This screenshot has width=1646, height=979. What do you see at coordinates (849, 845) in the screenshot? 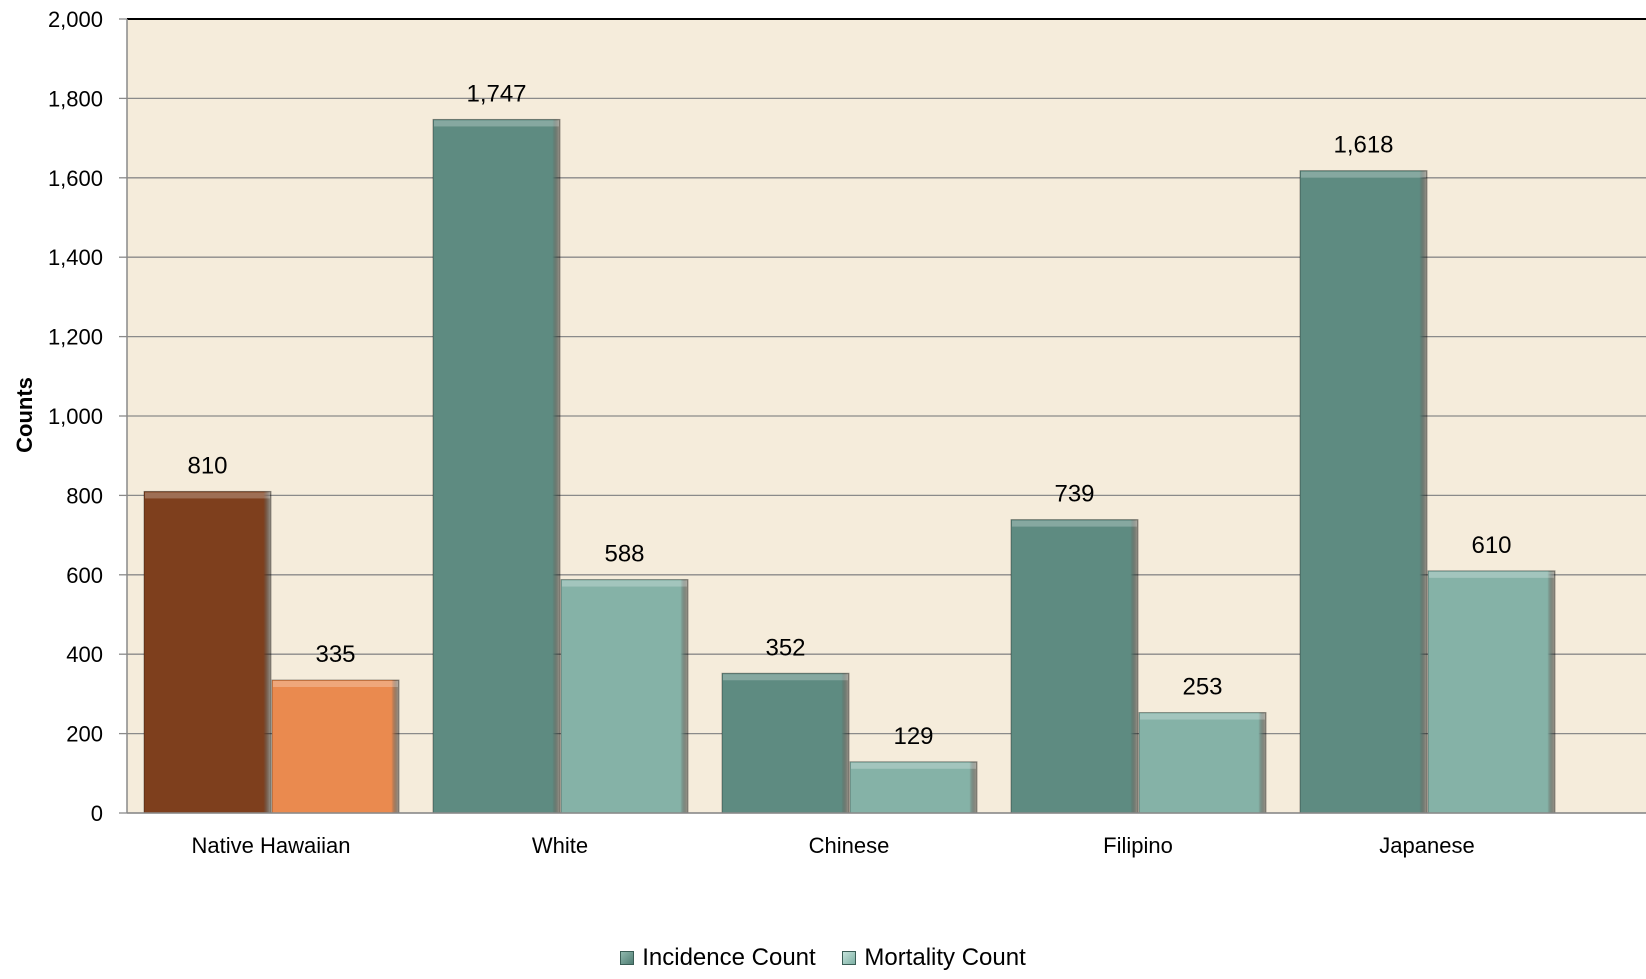
I see `x-category-label: Chinese` at bounding box center [849, 845].